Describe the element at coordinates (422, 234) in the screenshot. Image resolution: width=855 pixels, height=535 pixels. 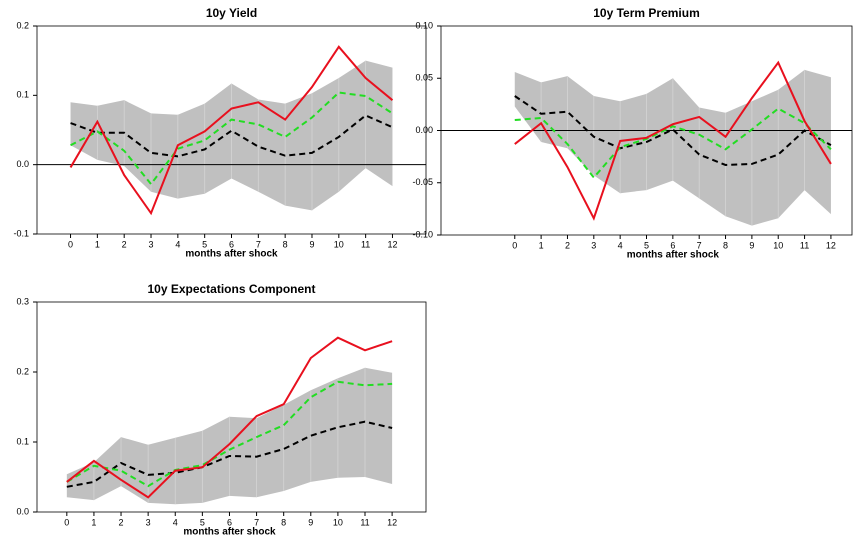
I see `y-tick-label: -0.10` at that location.